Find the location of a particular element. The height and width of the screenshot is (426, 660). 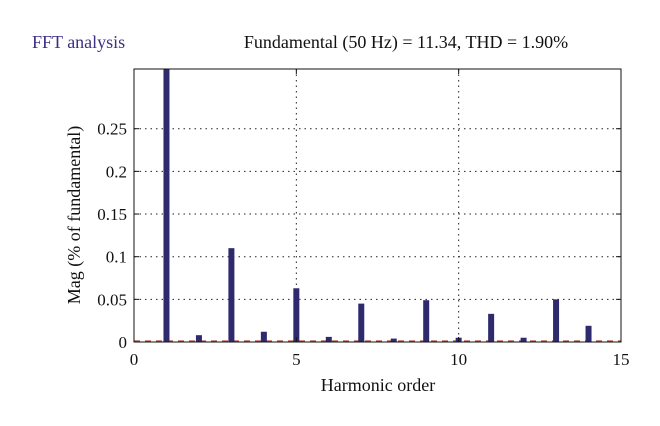

x-tick-label-2: 10 is located at coordinates (458, 359).